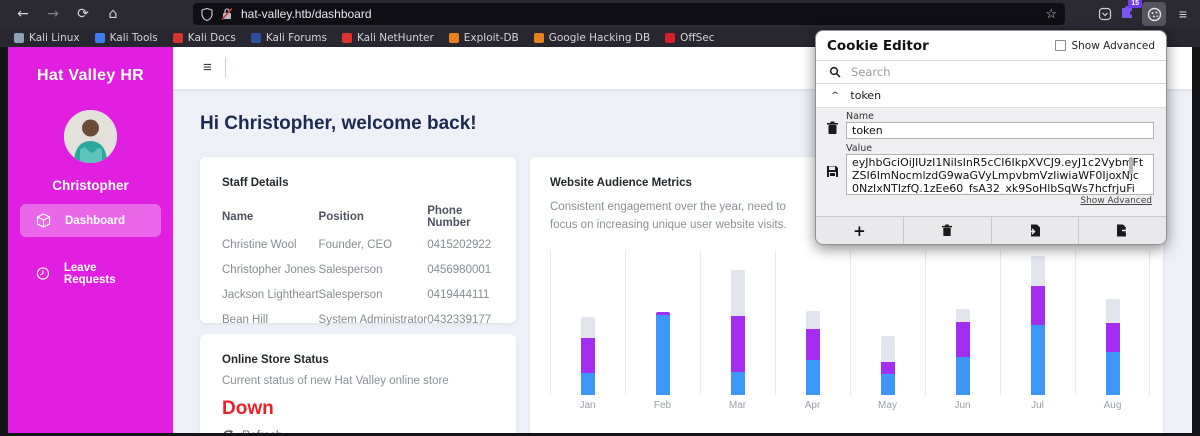  Describe the element at coordinates (211, 37) in the screenshot. I see `bookmark-label: Kali Docs` at that location.